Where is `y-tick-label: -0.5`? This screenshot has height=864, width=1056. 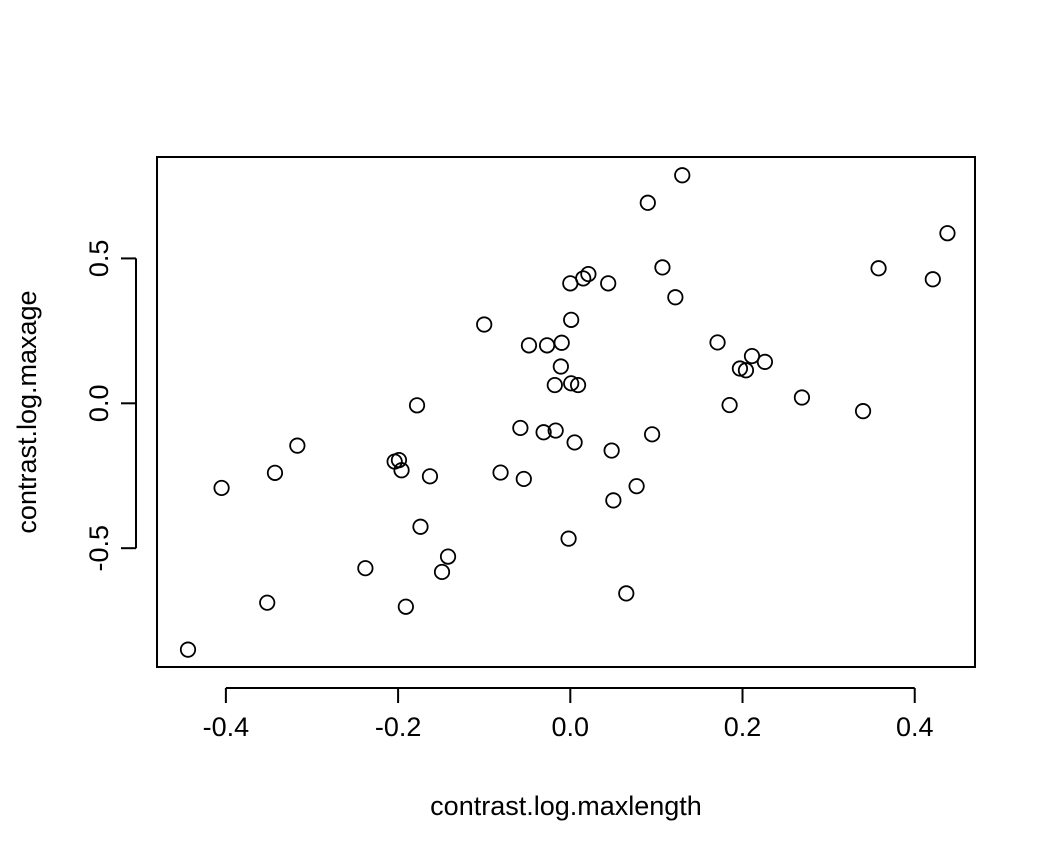
y-tick-label: -0.5 is located at coordinates (99, 548).